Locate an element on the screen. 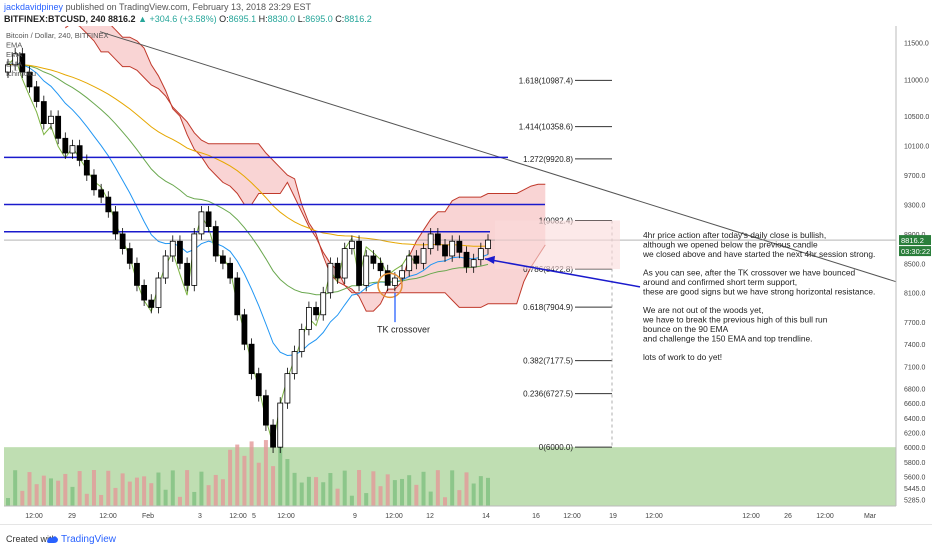 This screenshot has height=551, width=932. time-tick: Feb is located at coordinates (148, 516).